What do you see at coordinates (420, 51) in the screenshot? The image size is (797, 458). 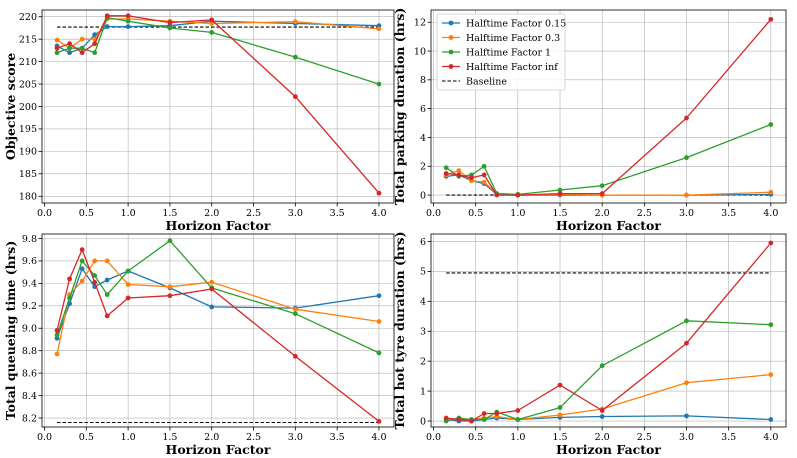 I see `y-tick-label: 10` at bounding box center [420, 51].